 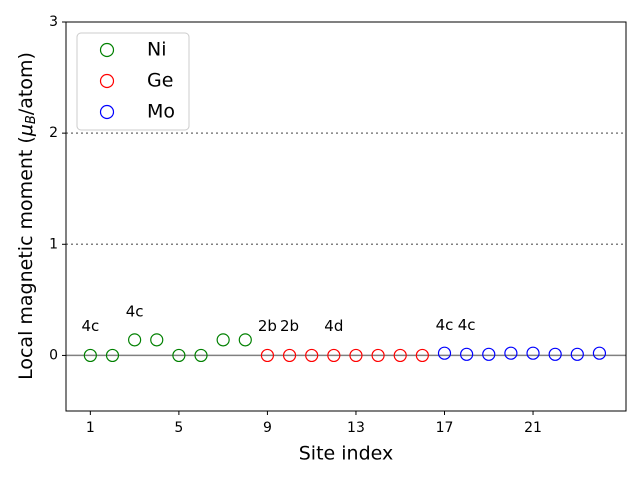 What do you see at coordinates (133, 81) in the screenshot?
I see `legend: Ni Ge Mo` at bounding box center [133, 81].